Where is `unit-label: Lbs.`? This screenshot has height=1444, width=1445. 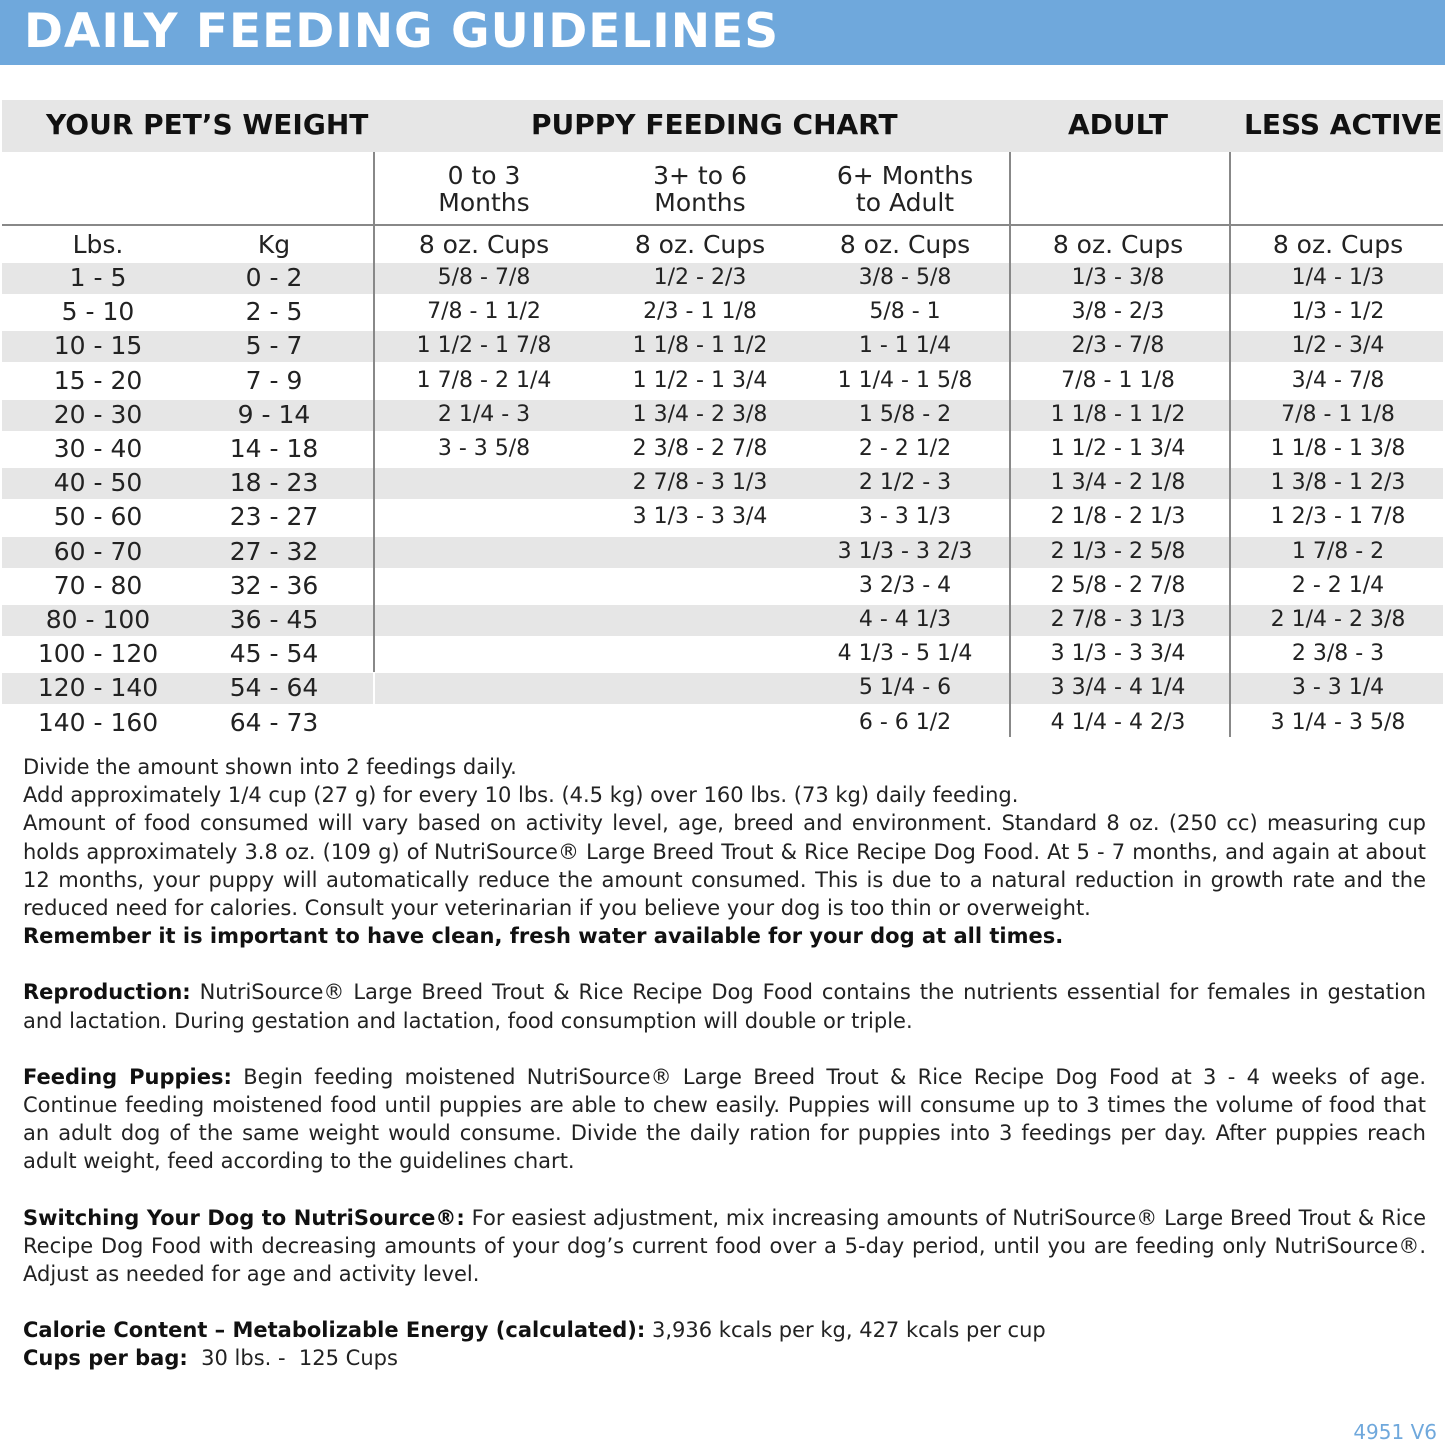 unit-label: Lbs. is located at coordinates (98, 244).